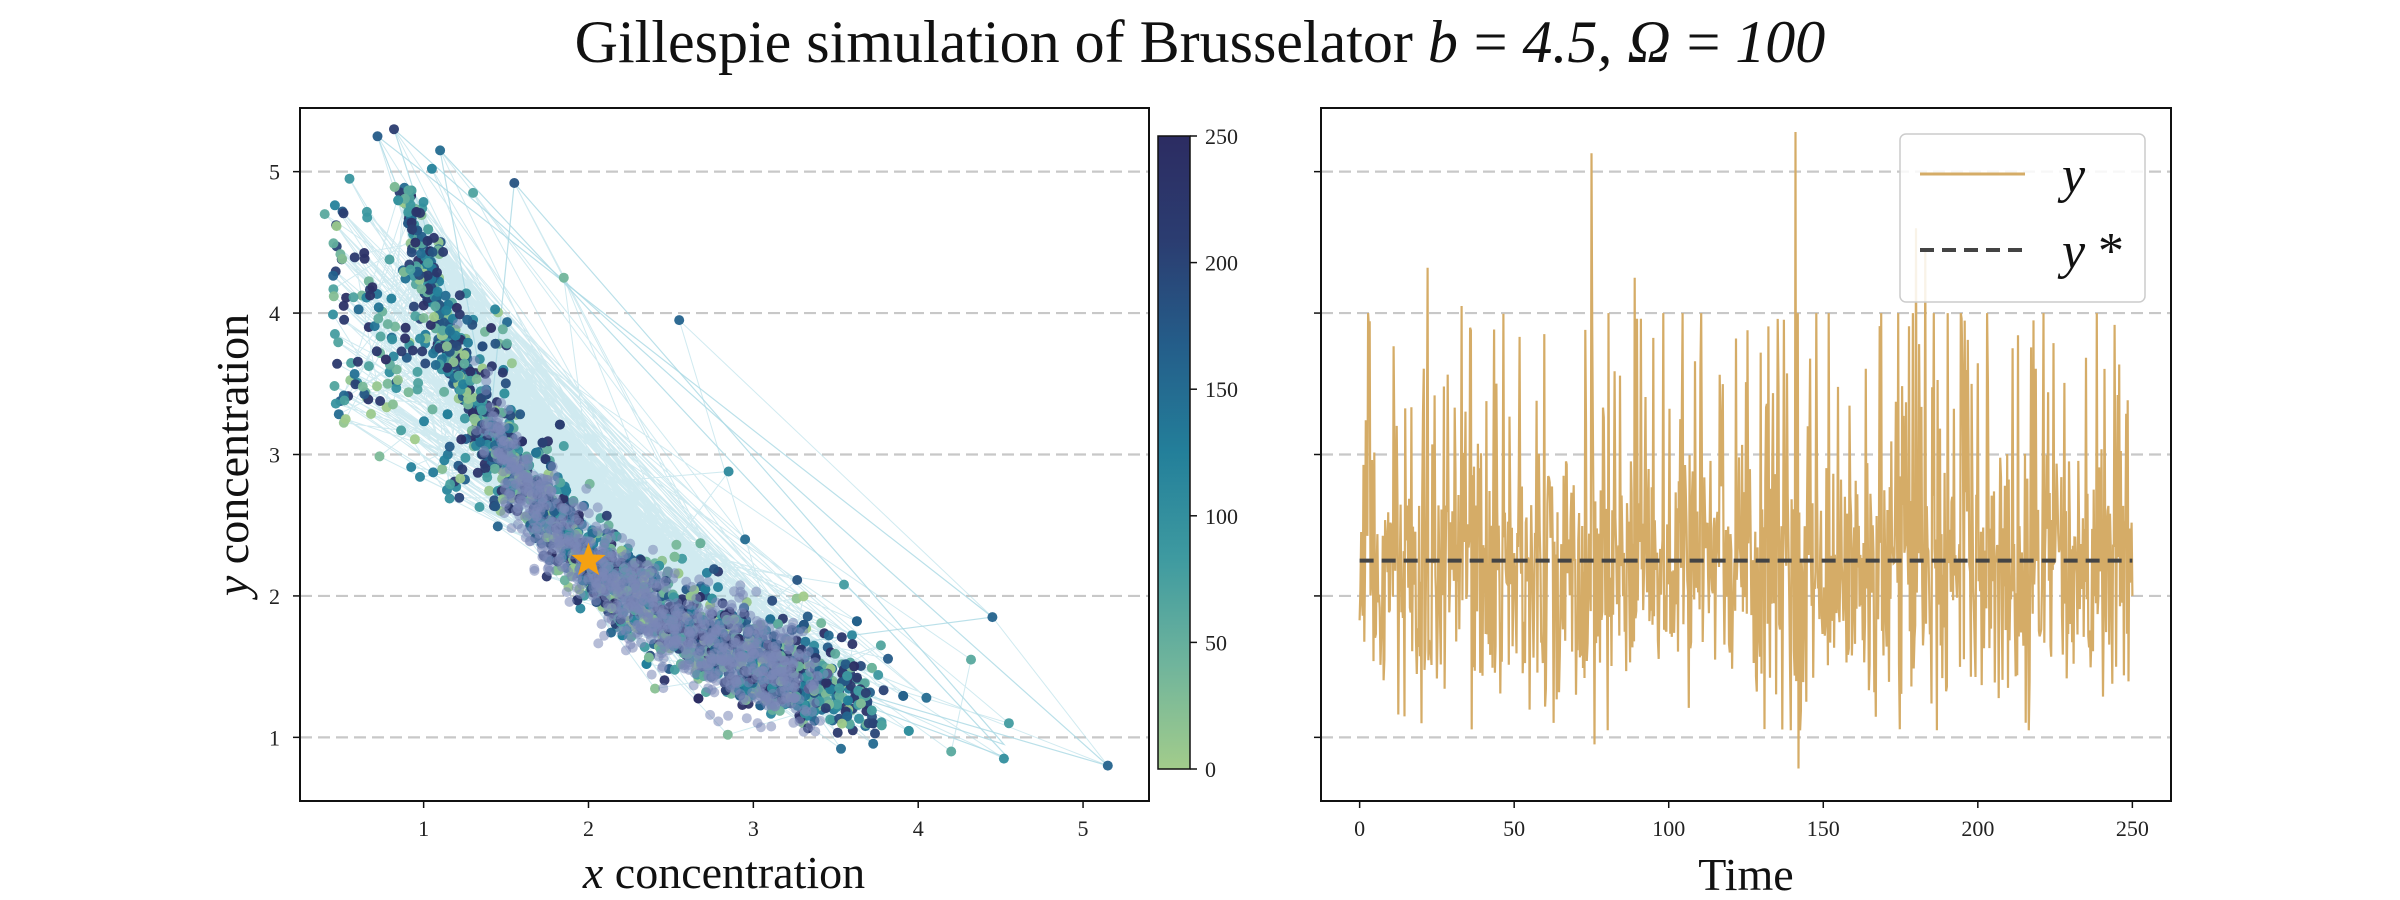 The image size is (2400, 900). Describe the element at coordinates (593, 872) in the screenshot. I see `x-var: x` at that location.